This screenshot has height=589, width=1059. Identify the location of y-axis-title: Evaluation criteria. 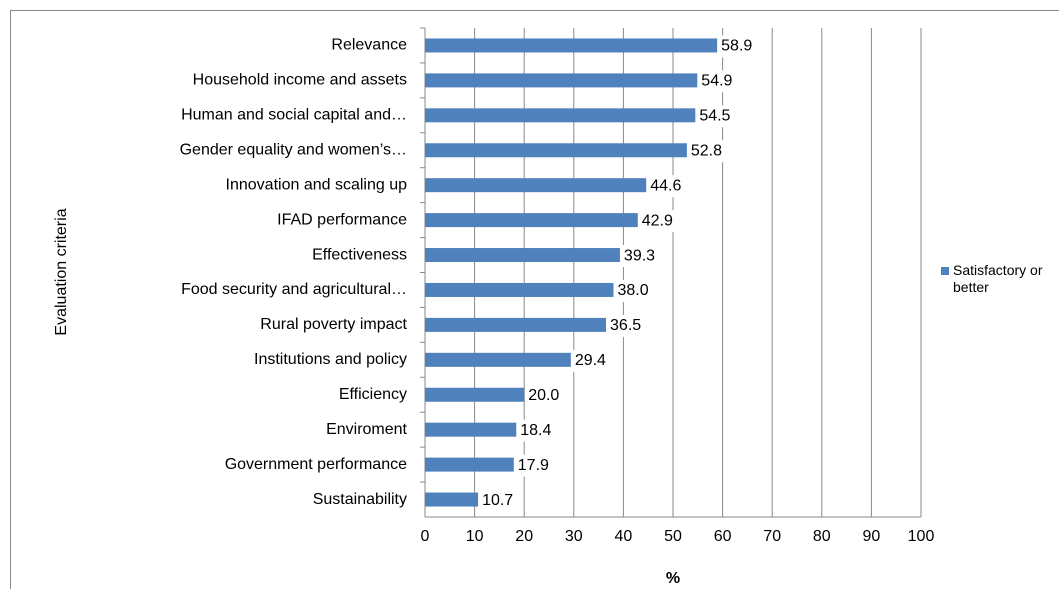
(61, 271).